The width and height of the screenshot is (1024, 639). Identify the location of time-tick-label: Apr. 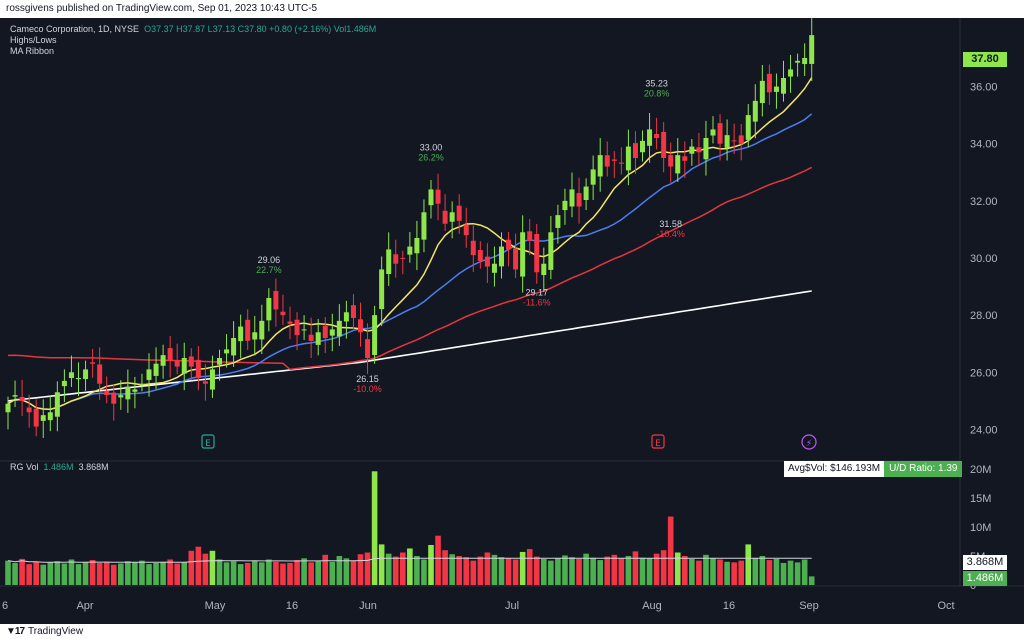
(84, 606).